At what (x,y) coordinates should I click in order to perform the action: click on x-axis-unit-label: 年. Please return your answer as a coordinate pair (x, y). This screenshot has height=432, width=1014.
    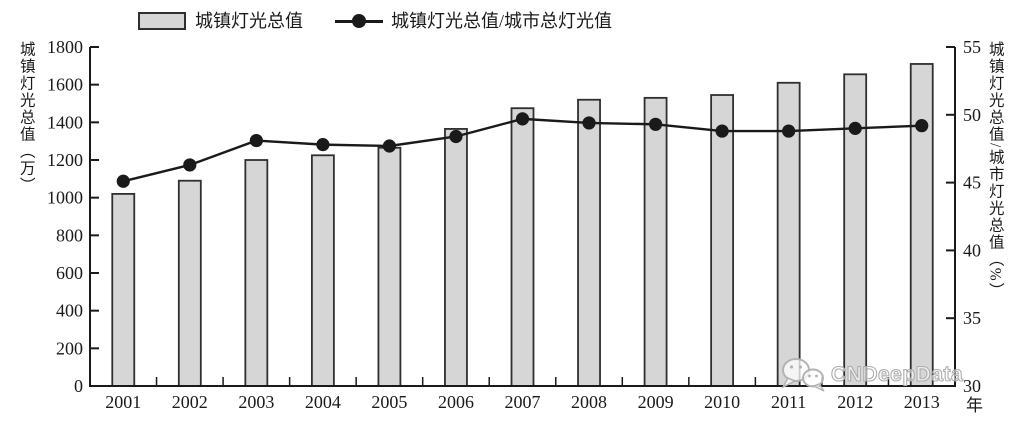
    Looking at the image, I should click on (974, 405).